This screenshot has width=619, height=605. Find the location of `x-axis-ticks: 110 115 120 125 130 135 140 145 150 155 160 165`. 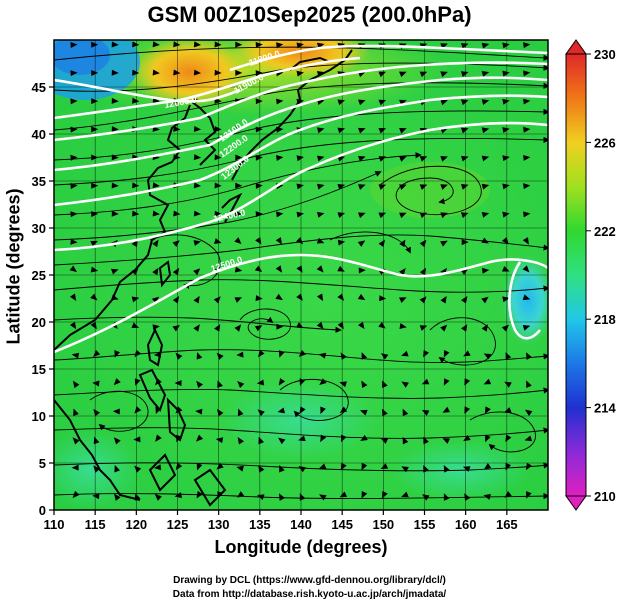

x-axis-ticks: 110 115 120 125 130 135 140 145 150 155 160 165 is located at coordinates (281, 521).